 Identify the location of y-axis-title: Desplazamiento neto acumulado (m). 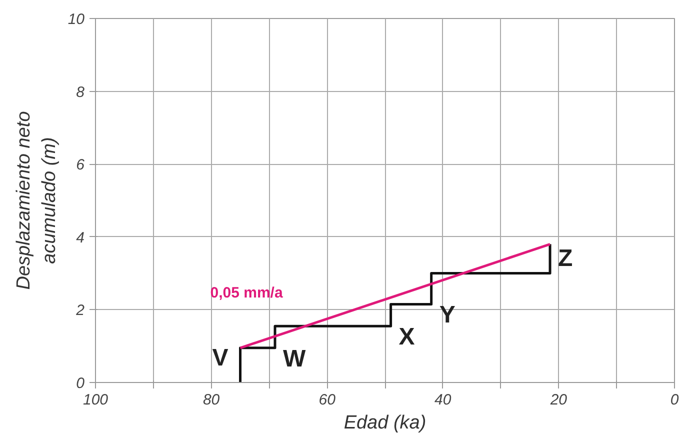
(37, 200).